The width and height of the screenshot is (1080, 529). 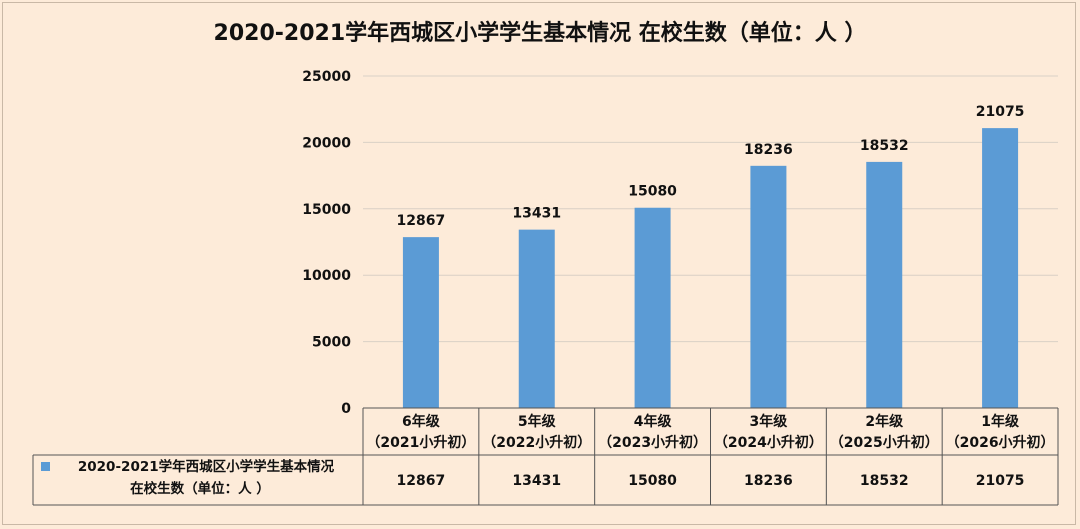 What do you see at coordinates (540, 33) in the screenshot?
I see `chart-title: 2020-2021学年西城区小学学生基本情况 在校生数（单位：人 ）` at bounding box center [540, 33].